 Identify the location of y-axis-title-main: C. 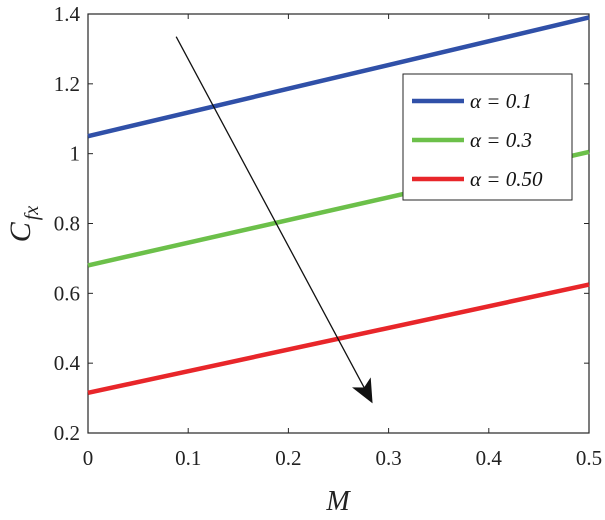
(20, 231).